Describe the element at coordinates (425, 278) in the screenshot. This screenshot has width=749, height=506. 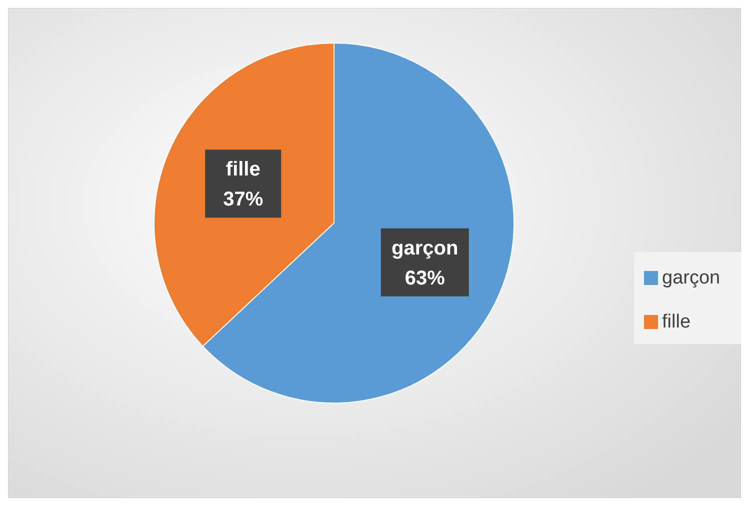
I see `data-label: 63%` at that location.